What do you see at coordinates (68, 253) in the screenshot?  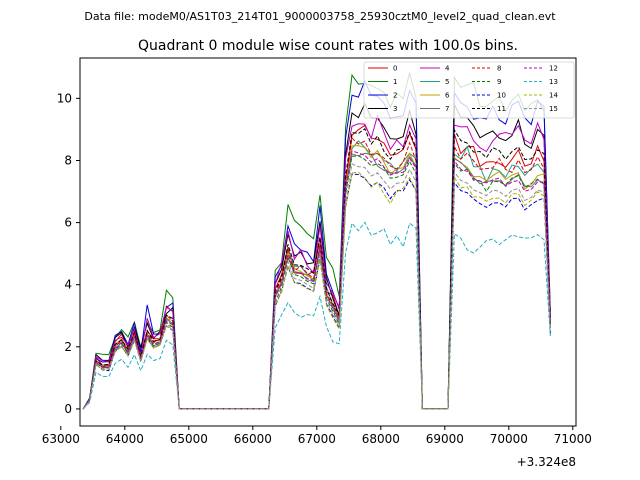 I see `y-axis-ticks: 0 2 4 6 8 10` at bounding box center [68, 253].